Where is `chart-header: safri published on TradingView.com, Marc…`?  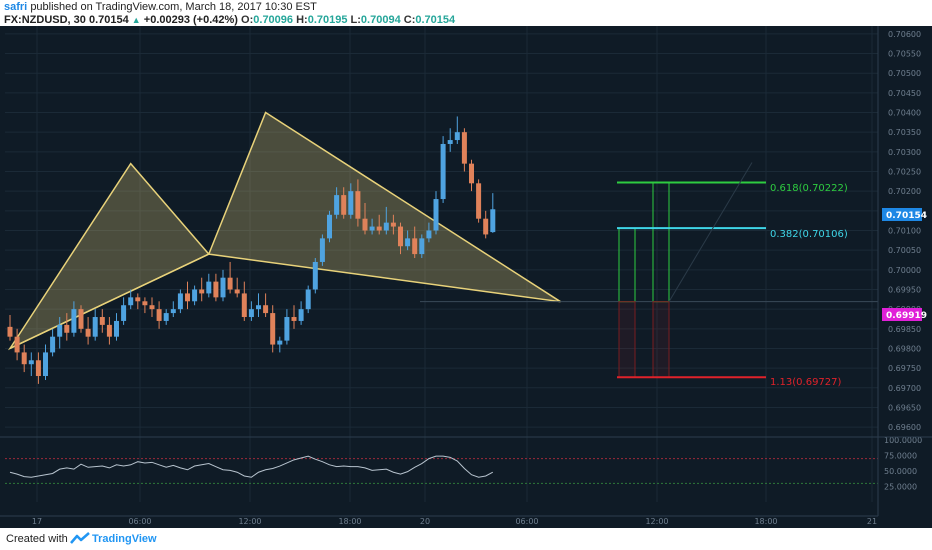 chart-header: safri published on TradingView.com, Marc… is located at coordinates (466, 13).